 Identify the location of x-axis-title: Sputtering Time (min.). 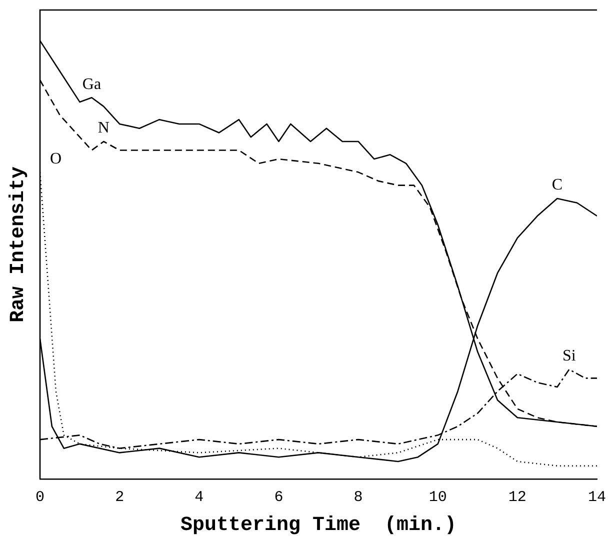
(318, 526).